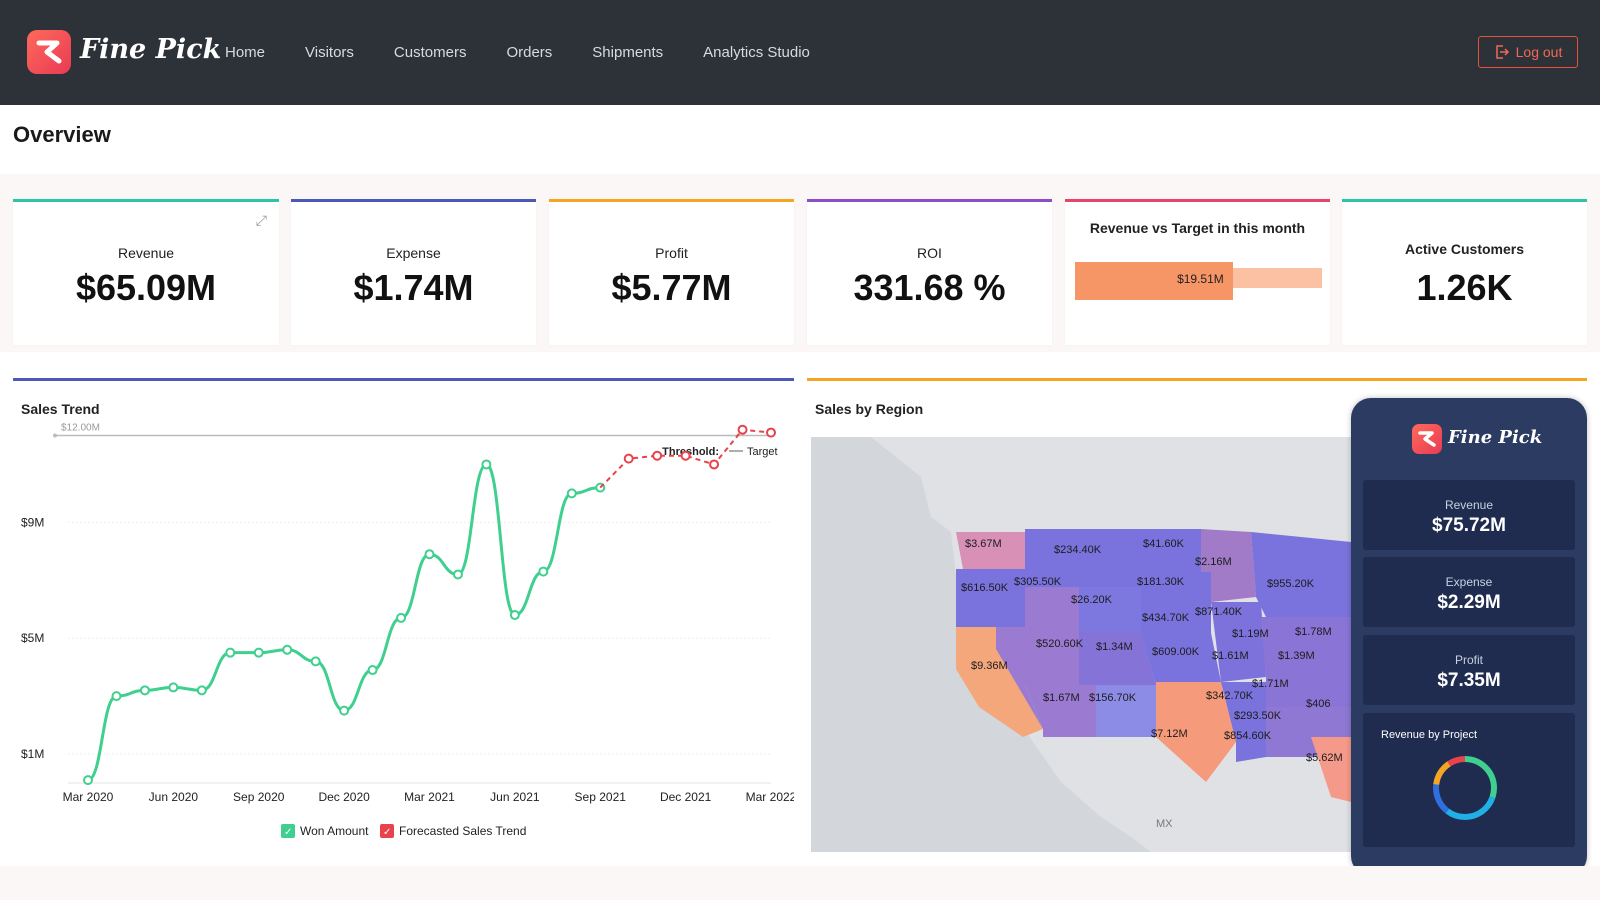 The width and height of the screenshot is (1600, 900). What do you see at coordinates (288, 831) in the screenshot?
I see `won-amount-legend-swatch` at bounding box center [288, 831].